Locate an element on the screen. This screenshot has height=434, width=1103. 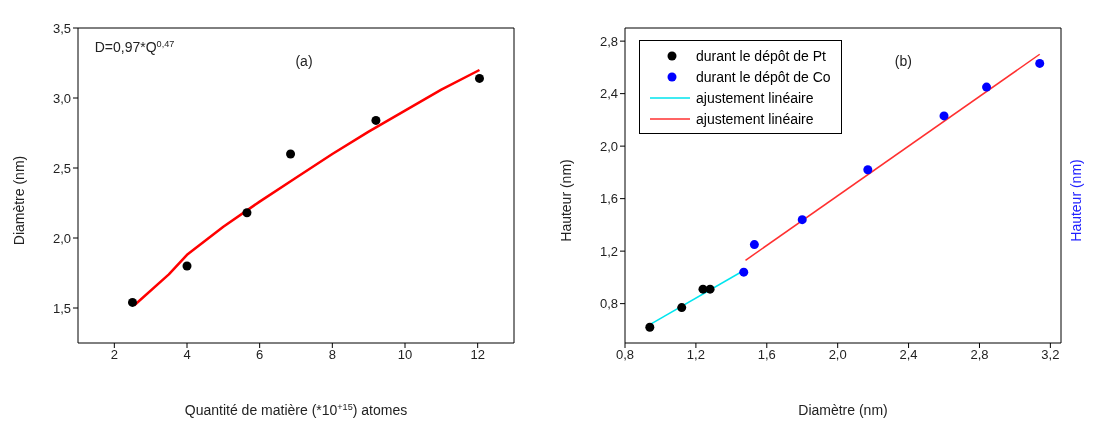
y-tick-label: 3,5 is located at coordinates (61, 28).